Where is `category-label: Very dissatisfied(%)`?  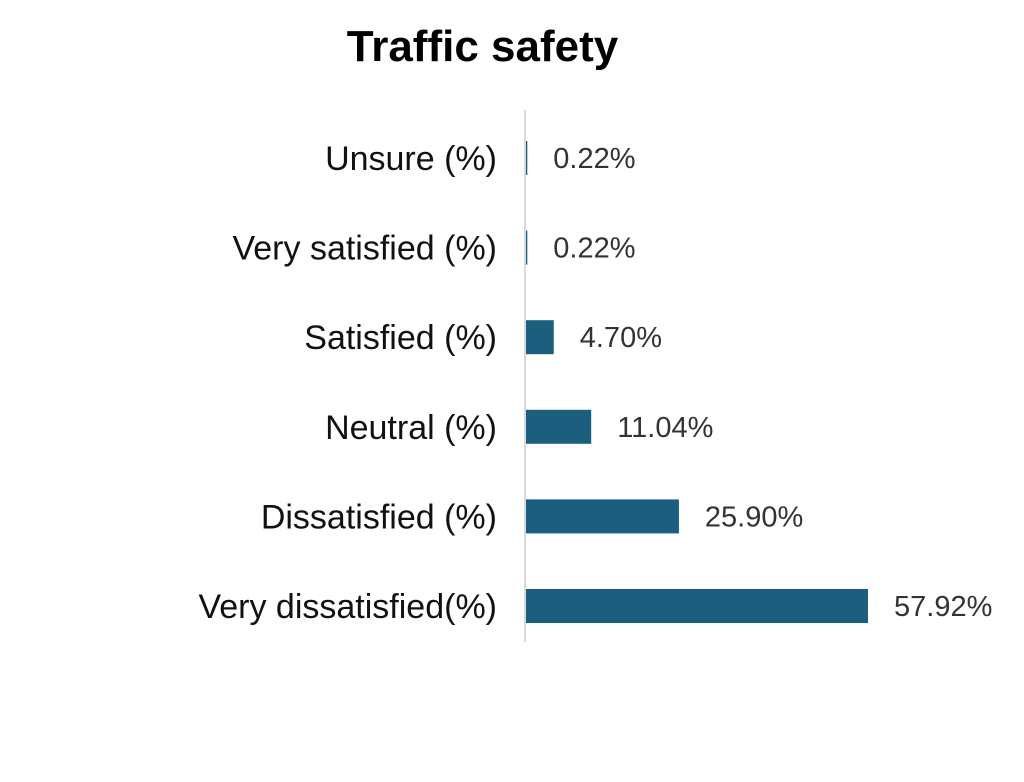
category-label: Very dissatisfied(%) is located at coordinates (347, 607).